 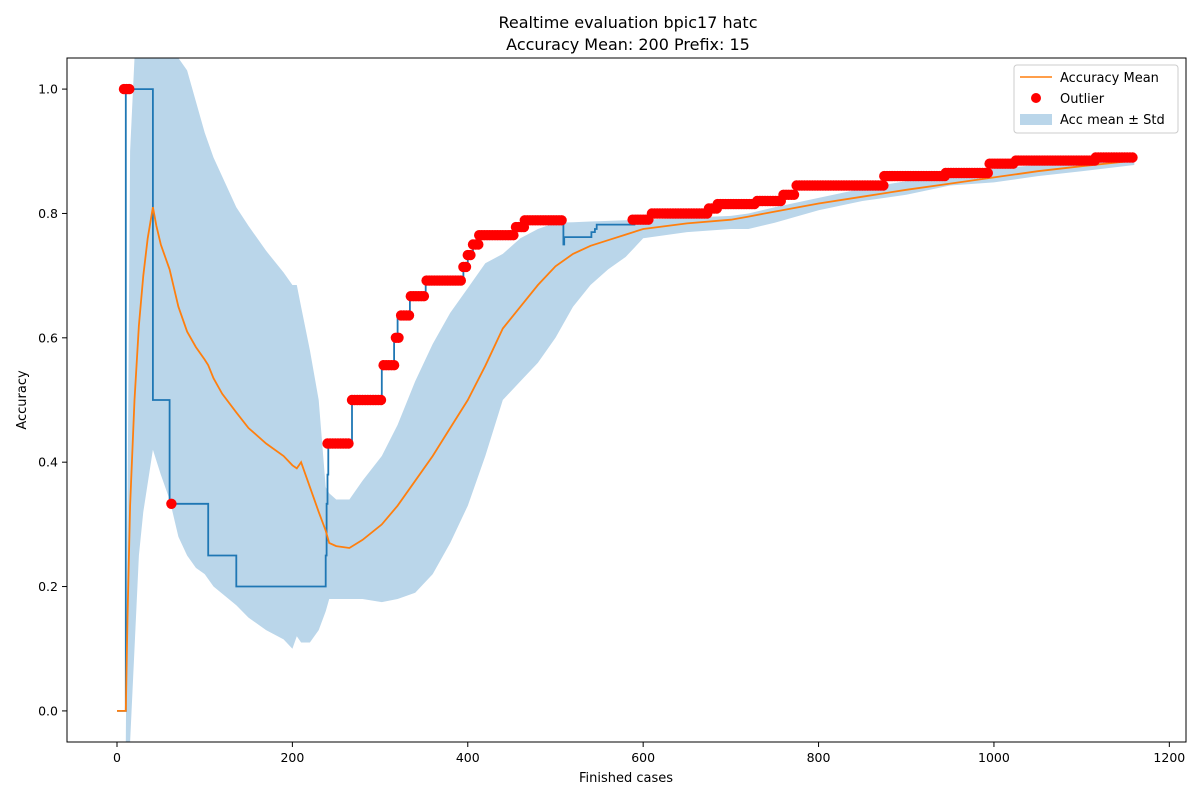 I want to click on x-tick-label: 1200, so click(x=1169, y=757).